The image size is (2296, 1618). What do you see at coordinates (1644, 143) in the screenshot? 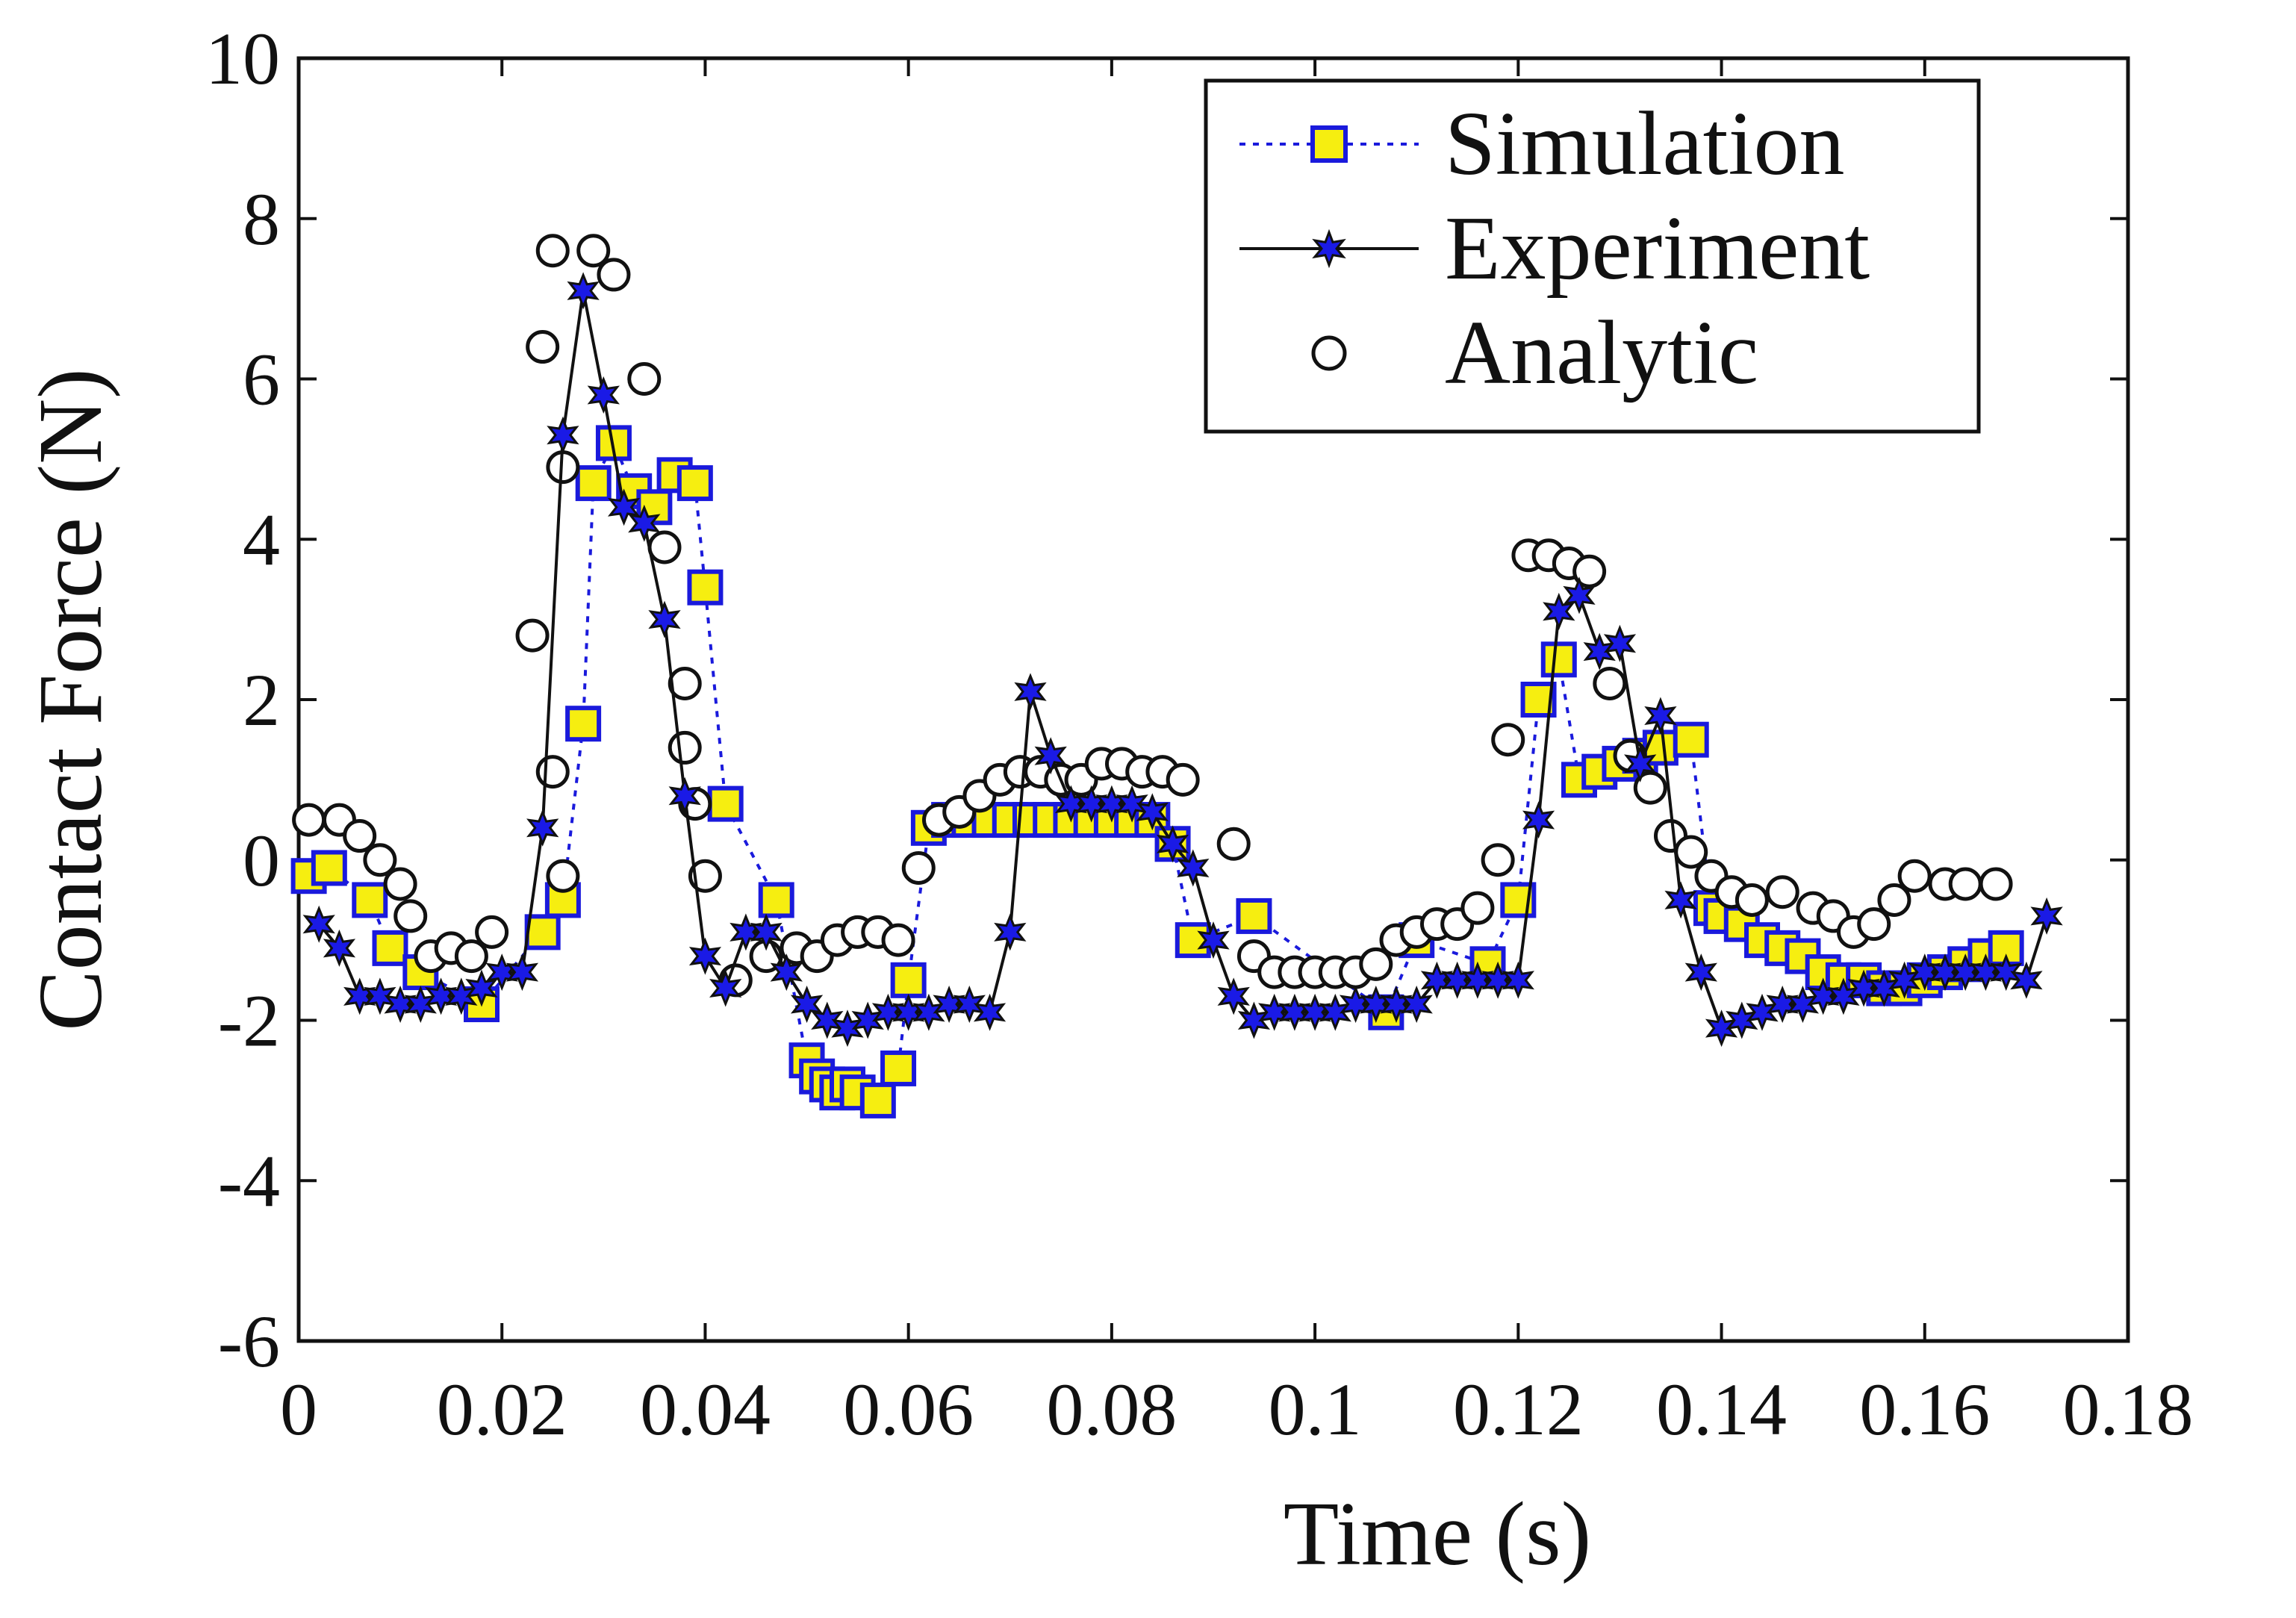
I see `legend-label-simulation: Simulation` at bounding box center [1644, 143].